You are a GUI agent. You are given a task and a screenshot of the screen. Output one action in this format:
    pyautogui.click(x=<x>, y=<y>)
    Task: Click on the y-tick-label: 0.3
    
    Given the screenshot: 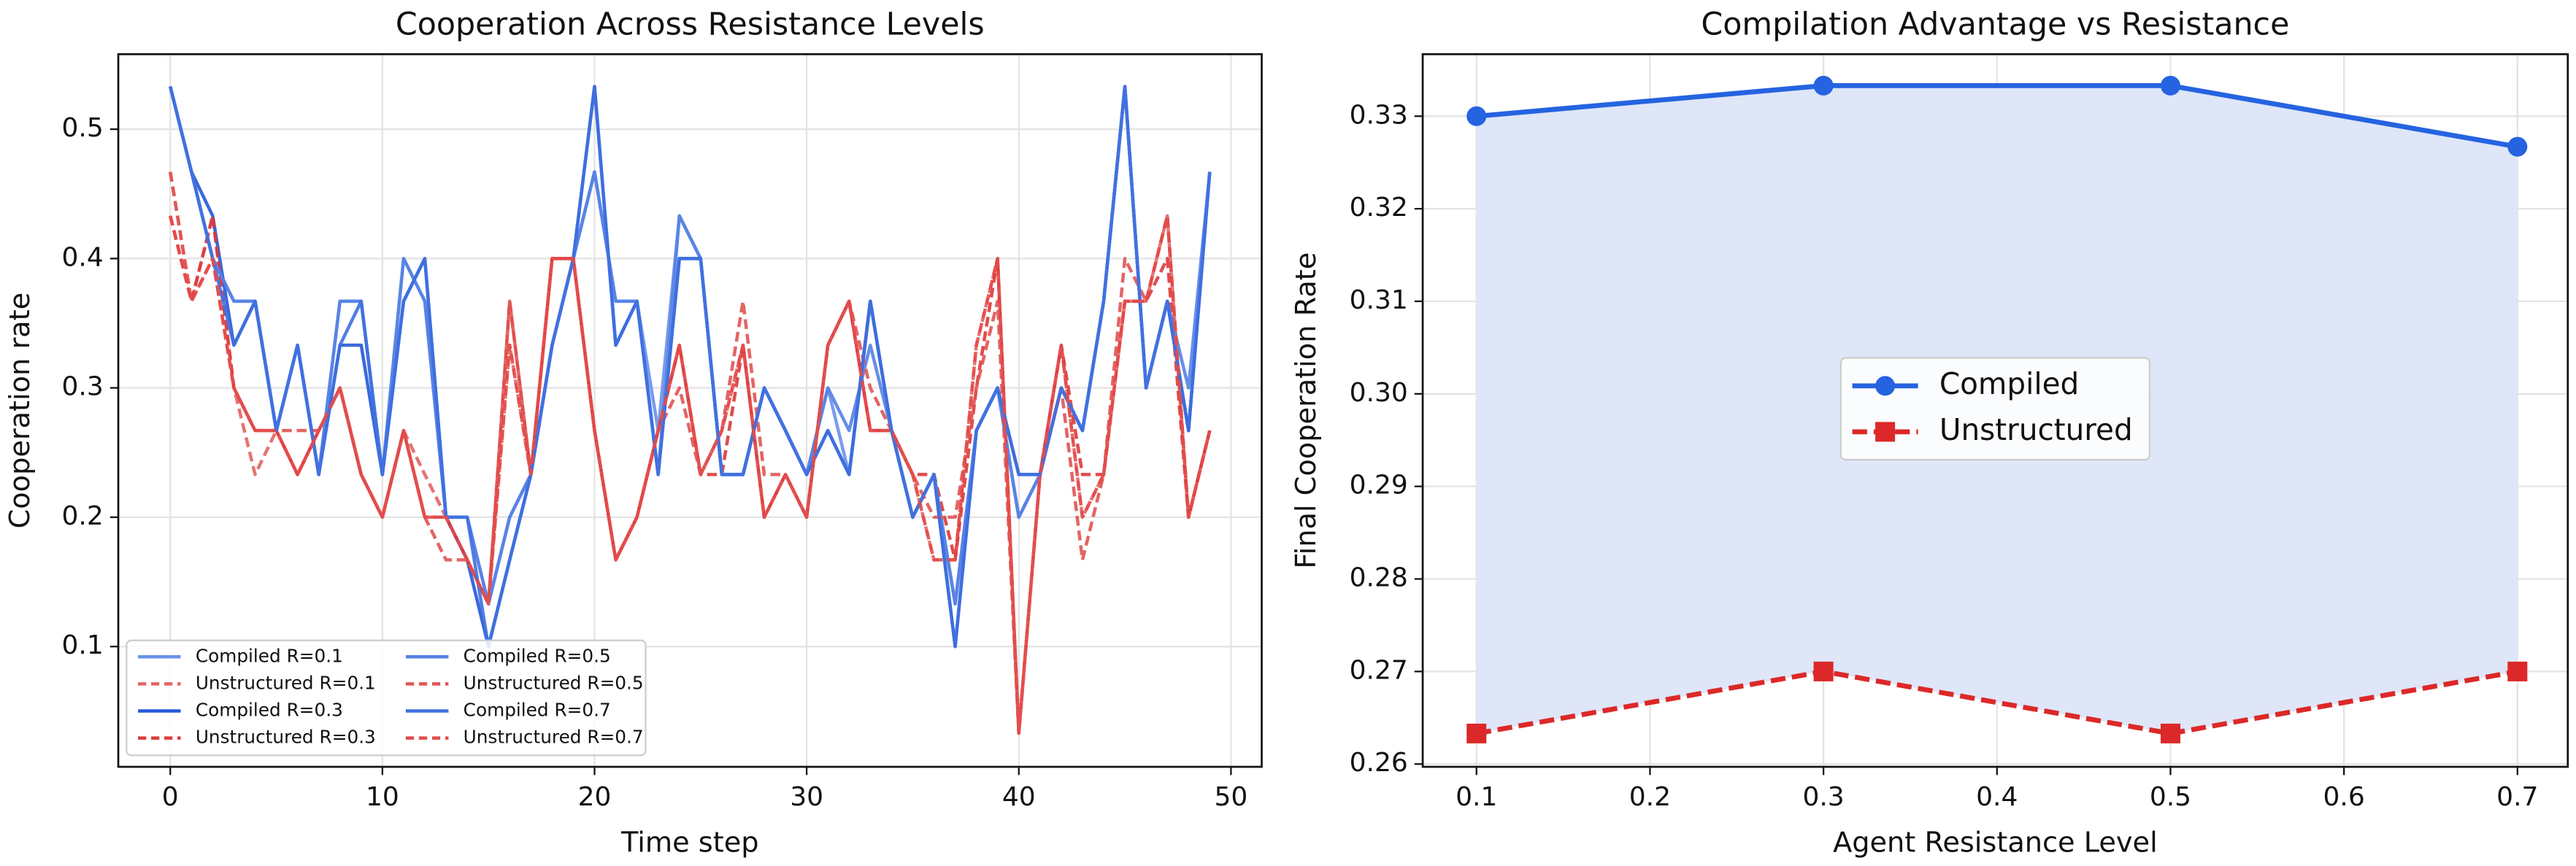 What is the action you would take?
    pyautogui.click(x=83, y=387)
    